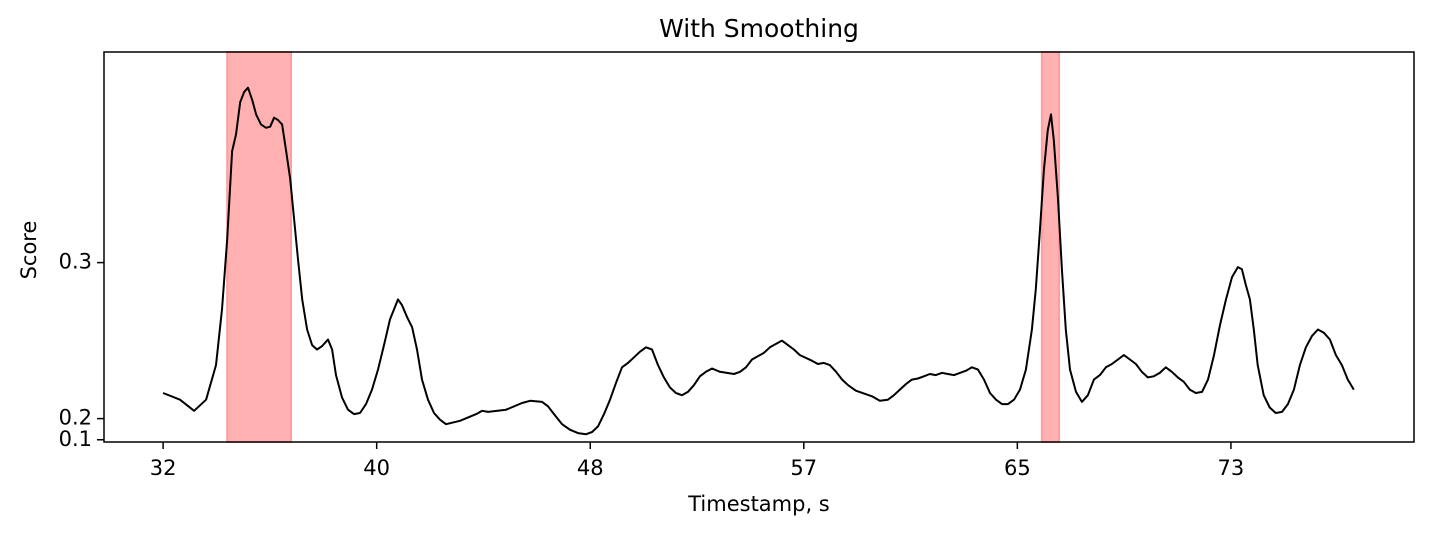  I want to click on chart-title: With Smoothing, so click(759, 28).